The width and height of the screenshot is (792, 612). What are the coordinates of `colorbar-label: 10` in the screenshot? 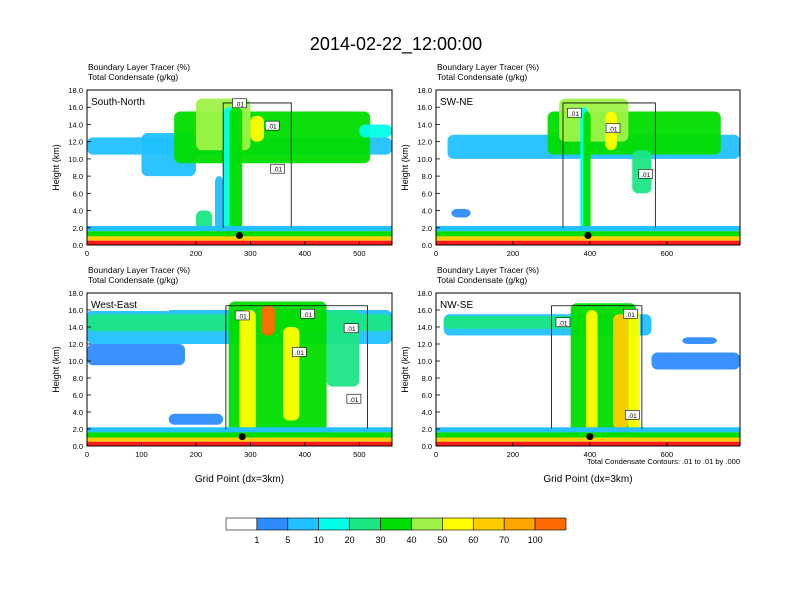 It's located at (319, 540).